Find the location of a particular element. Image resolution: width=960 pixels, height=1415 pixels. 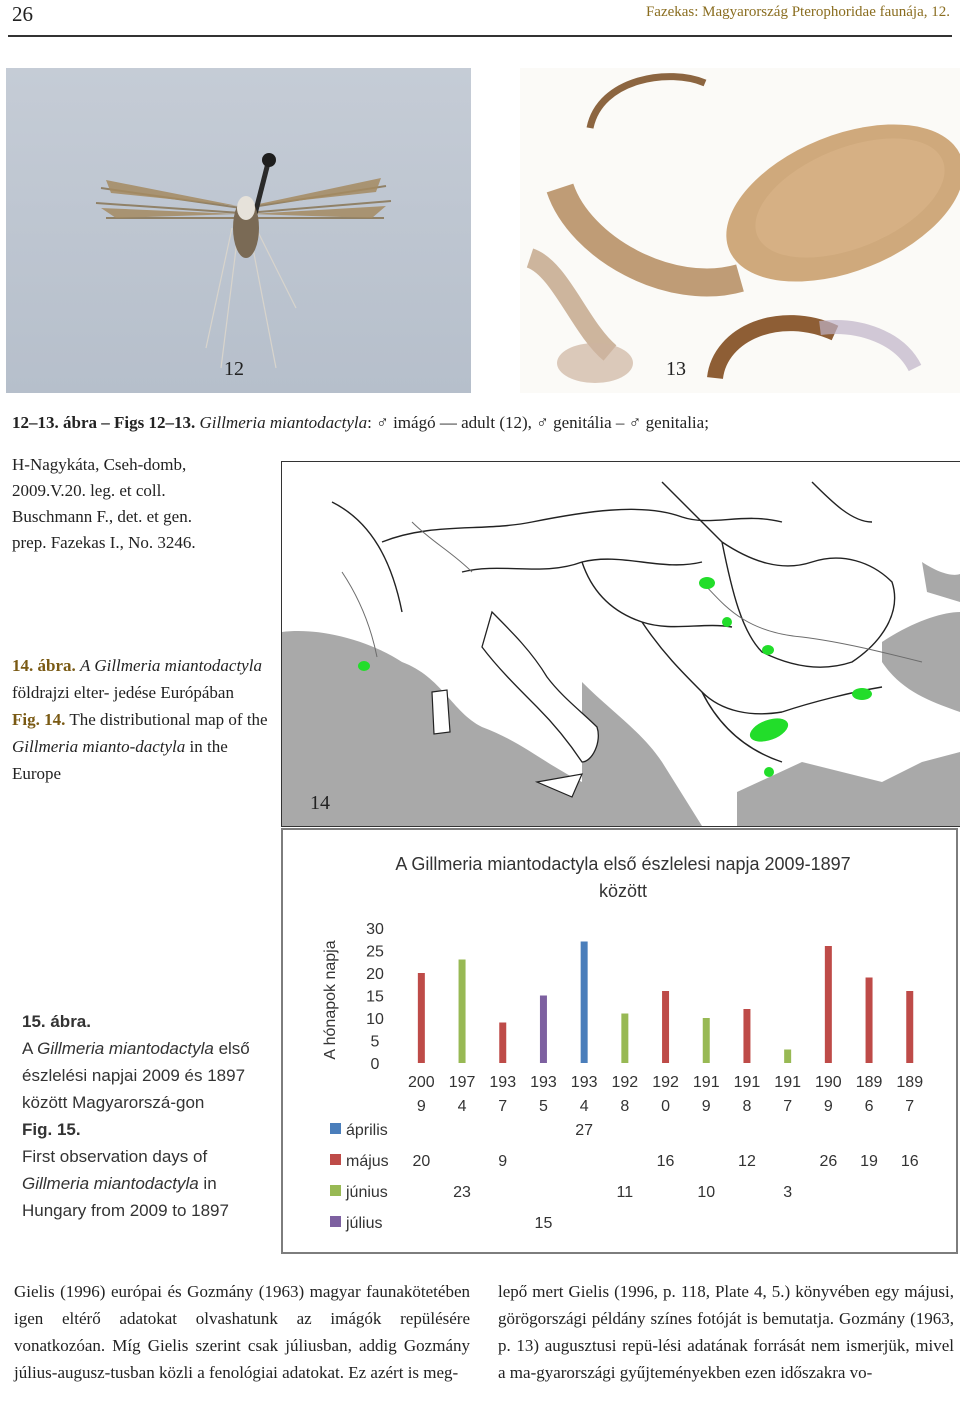

caption-species: Gillmeria miantodactyla is located at coordinates (283, 422).